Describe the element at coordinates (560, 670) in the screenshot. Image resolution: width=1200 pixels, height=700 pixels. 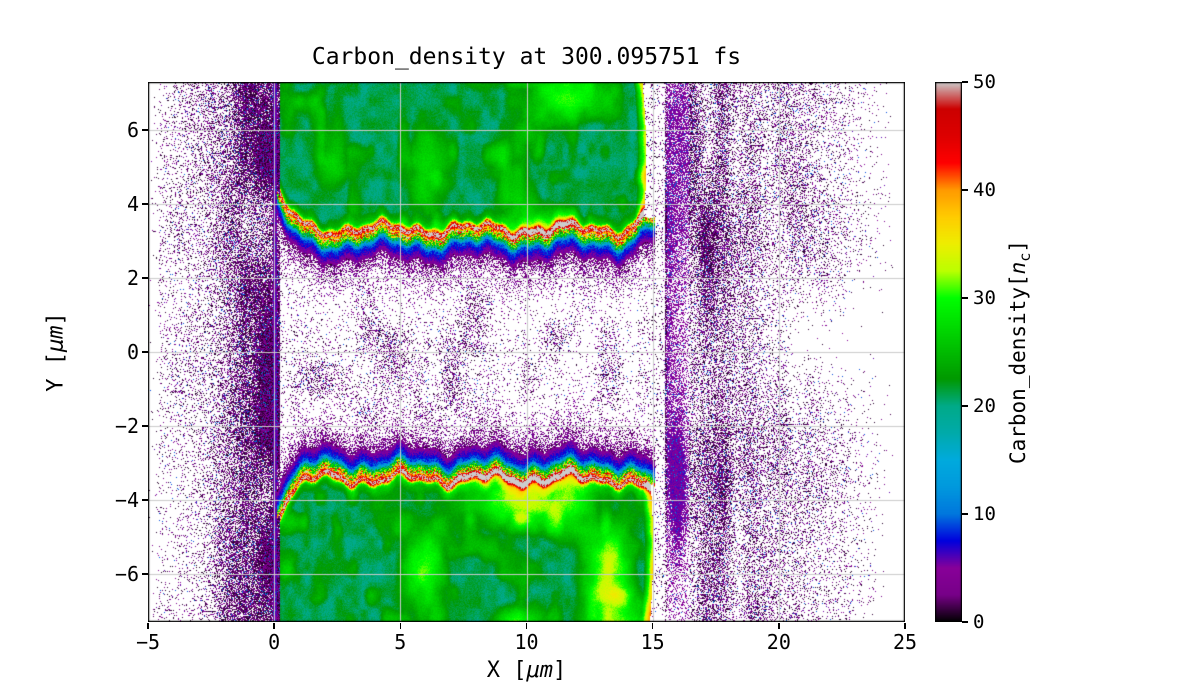
I see `x-axis-label-suffix: ]` at that location.